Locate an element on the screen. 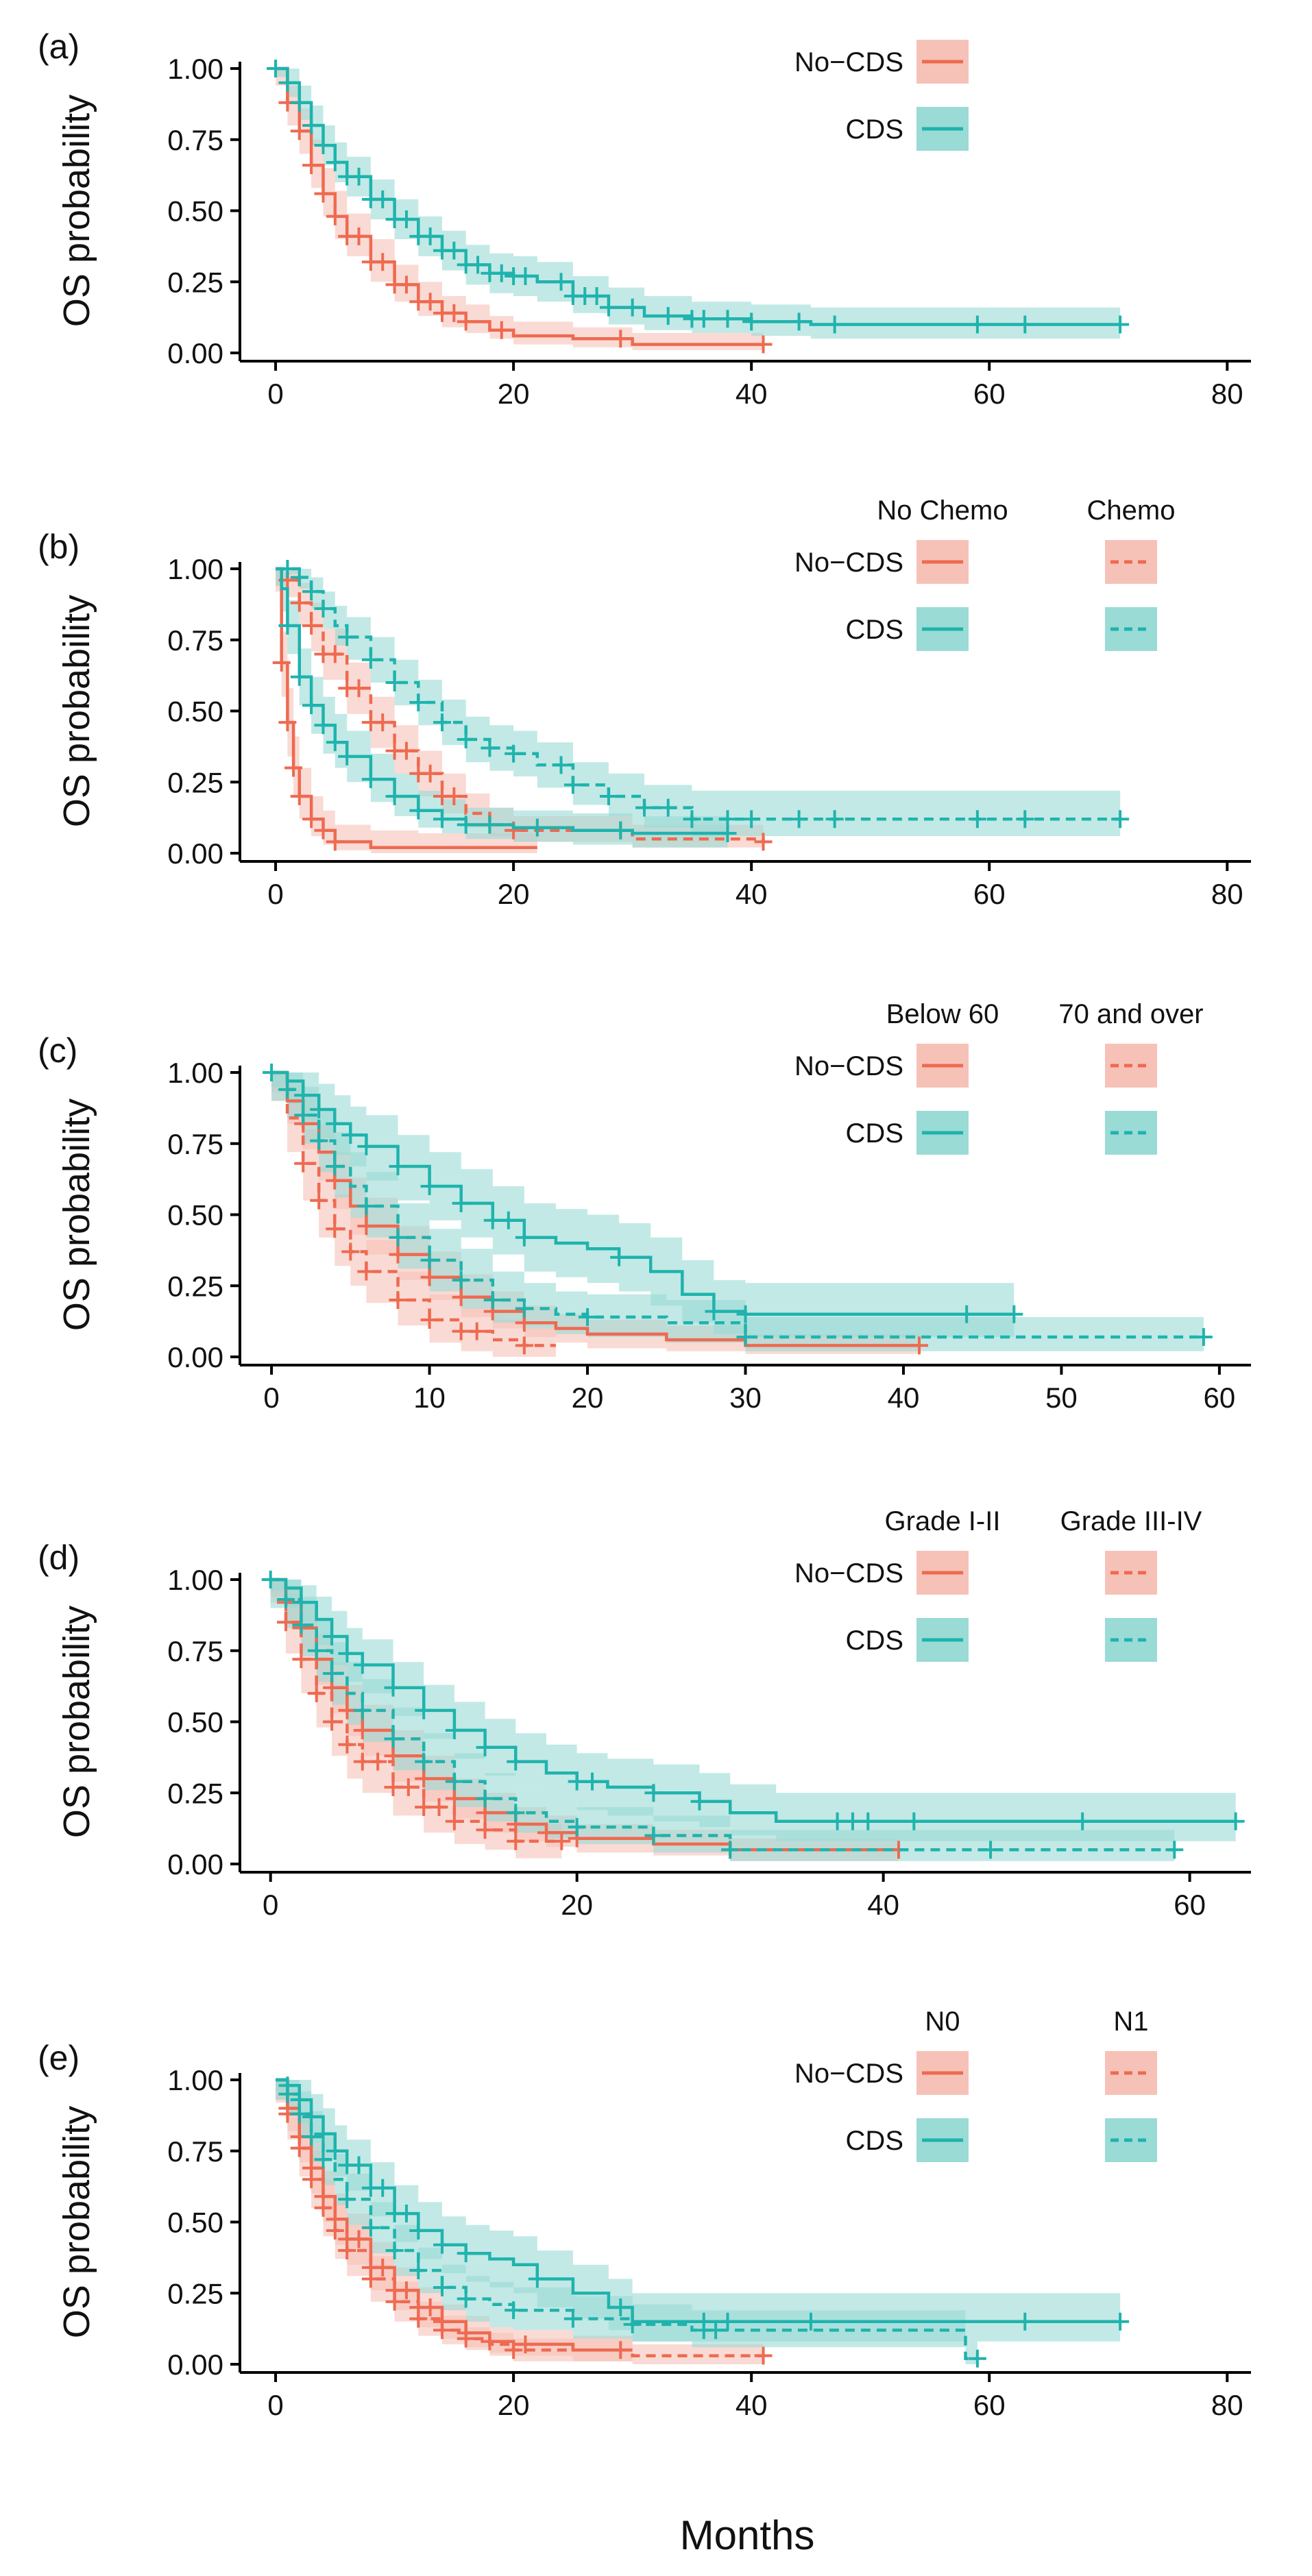  y-tick-label: 0.25 is located at coordinates (195, 2293).